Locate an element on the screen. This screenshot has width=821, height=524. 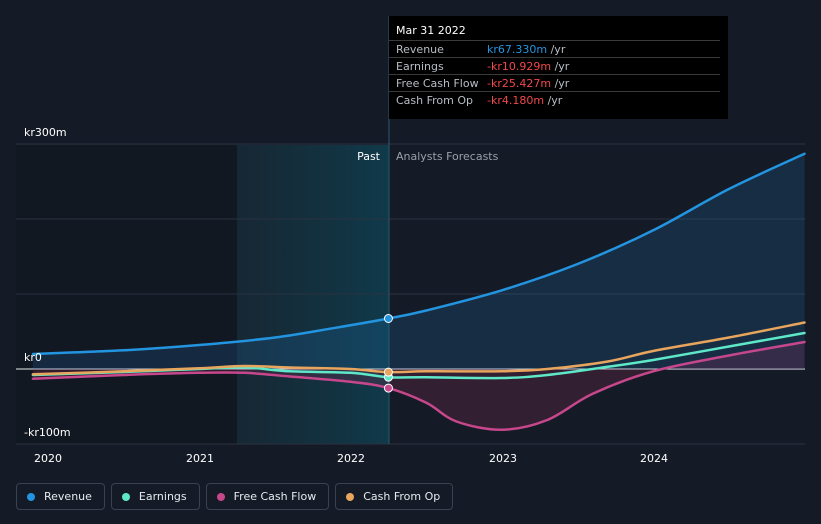
free-cash-flow-dot-icon is located at coordinates (220, 496).